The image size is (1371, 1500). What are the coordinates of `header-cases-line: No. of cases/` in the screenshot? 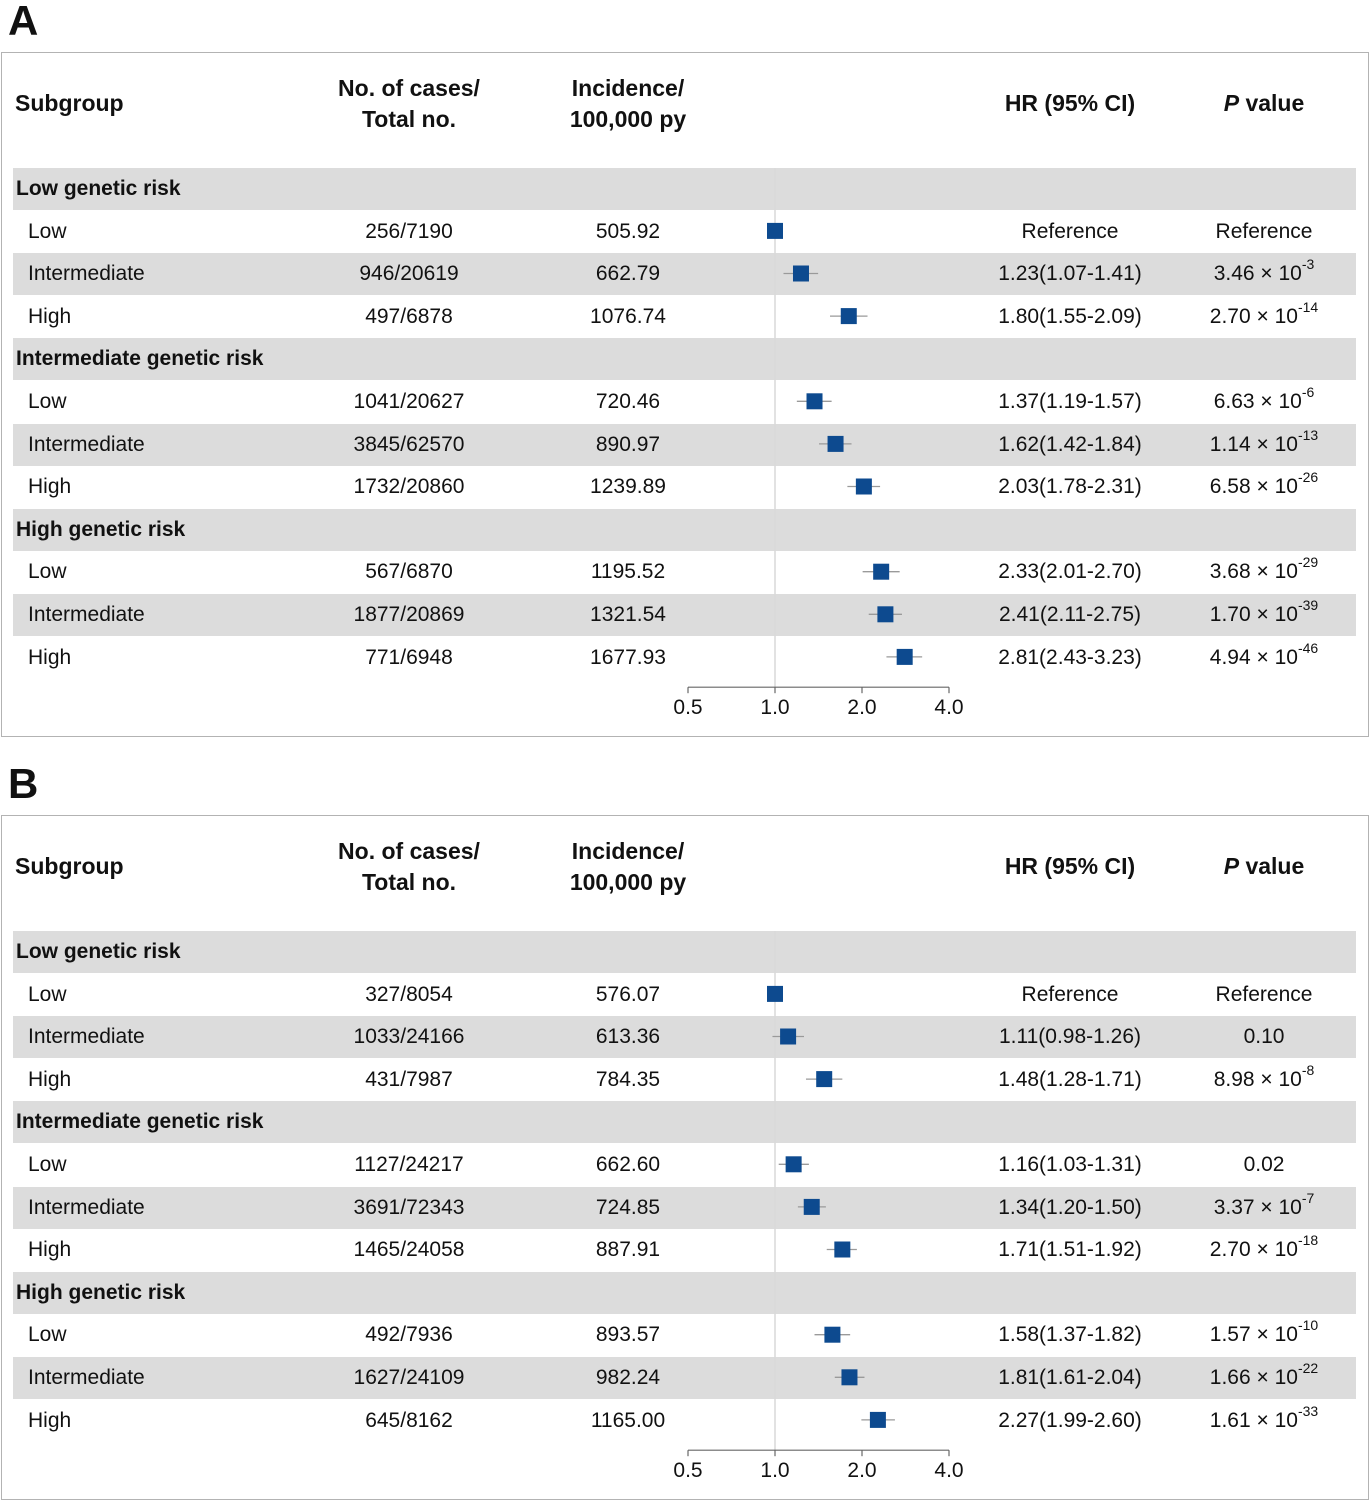 It's located at (409, 88).